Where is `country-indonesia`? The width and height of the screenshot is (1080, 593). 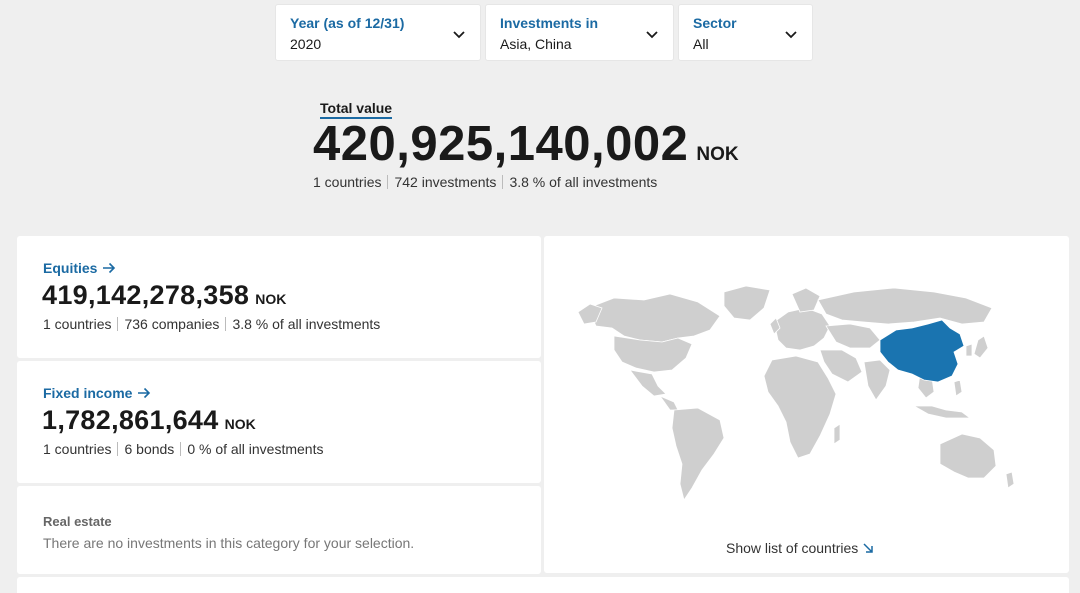
country-indonesia is located at coordinates (942, 412).